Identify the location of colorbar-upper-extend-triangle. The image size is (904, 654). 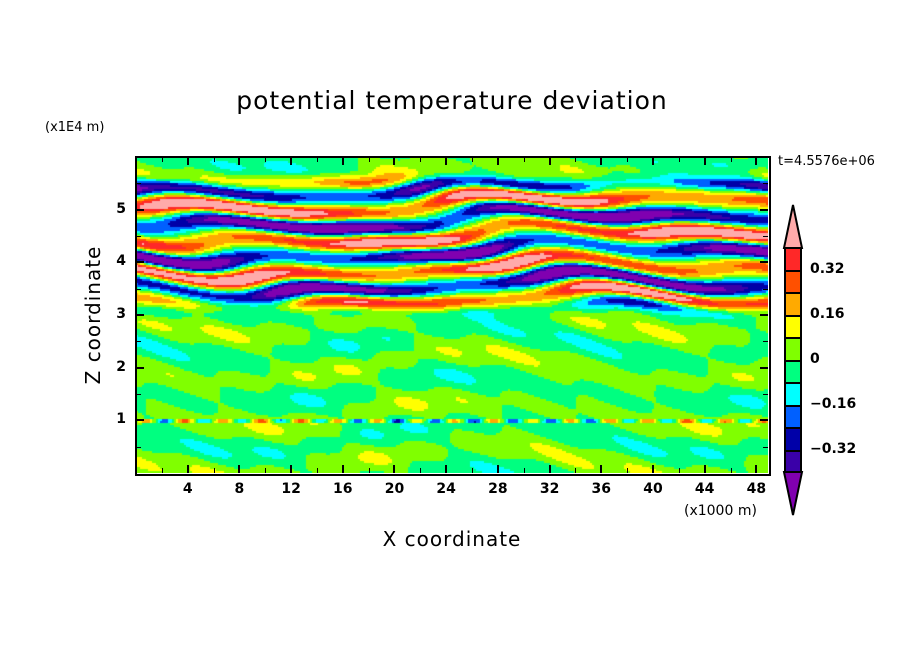
(793, 226).